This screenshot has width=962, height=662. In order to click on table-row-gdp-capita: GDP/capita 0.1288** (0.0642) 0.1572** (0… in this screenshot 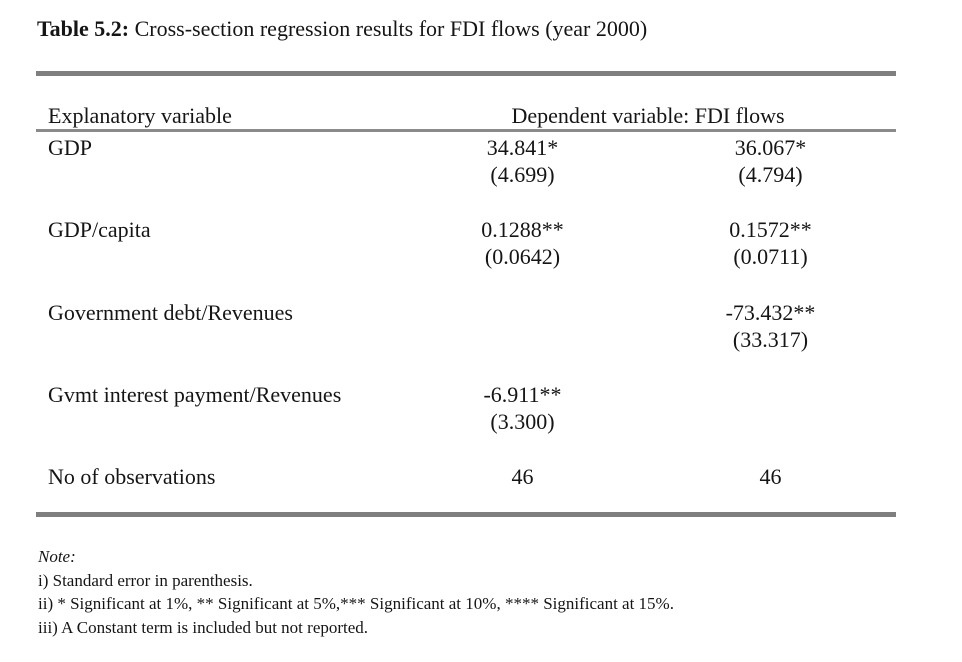, I will do `click(466, 243)`.